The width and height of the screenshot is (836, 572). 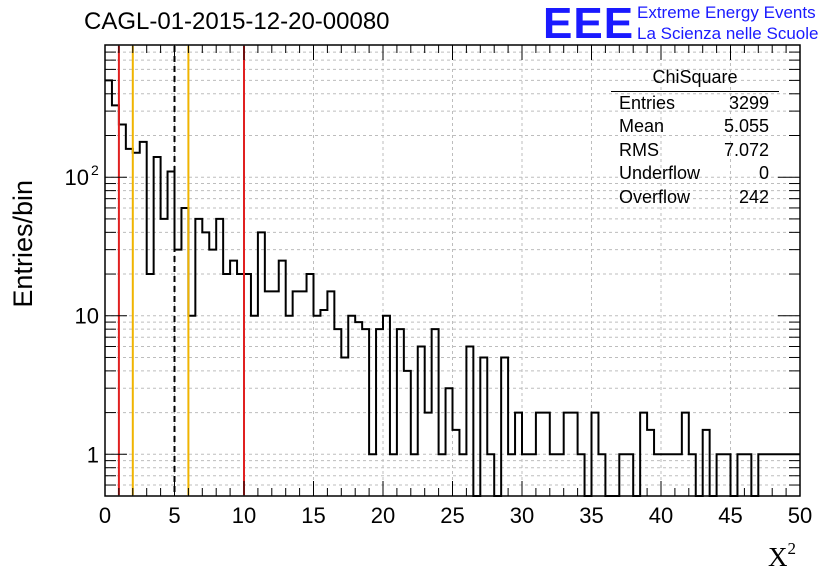 What do you see at coordinates (105, 515) in the screenshot?
I see `x-tick-label: 0` at bounding box center [105, 515].